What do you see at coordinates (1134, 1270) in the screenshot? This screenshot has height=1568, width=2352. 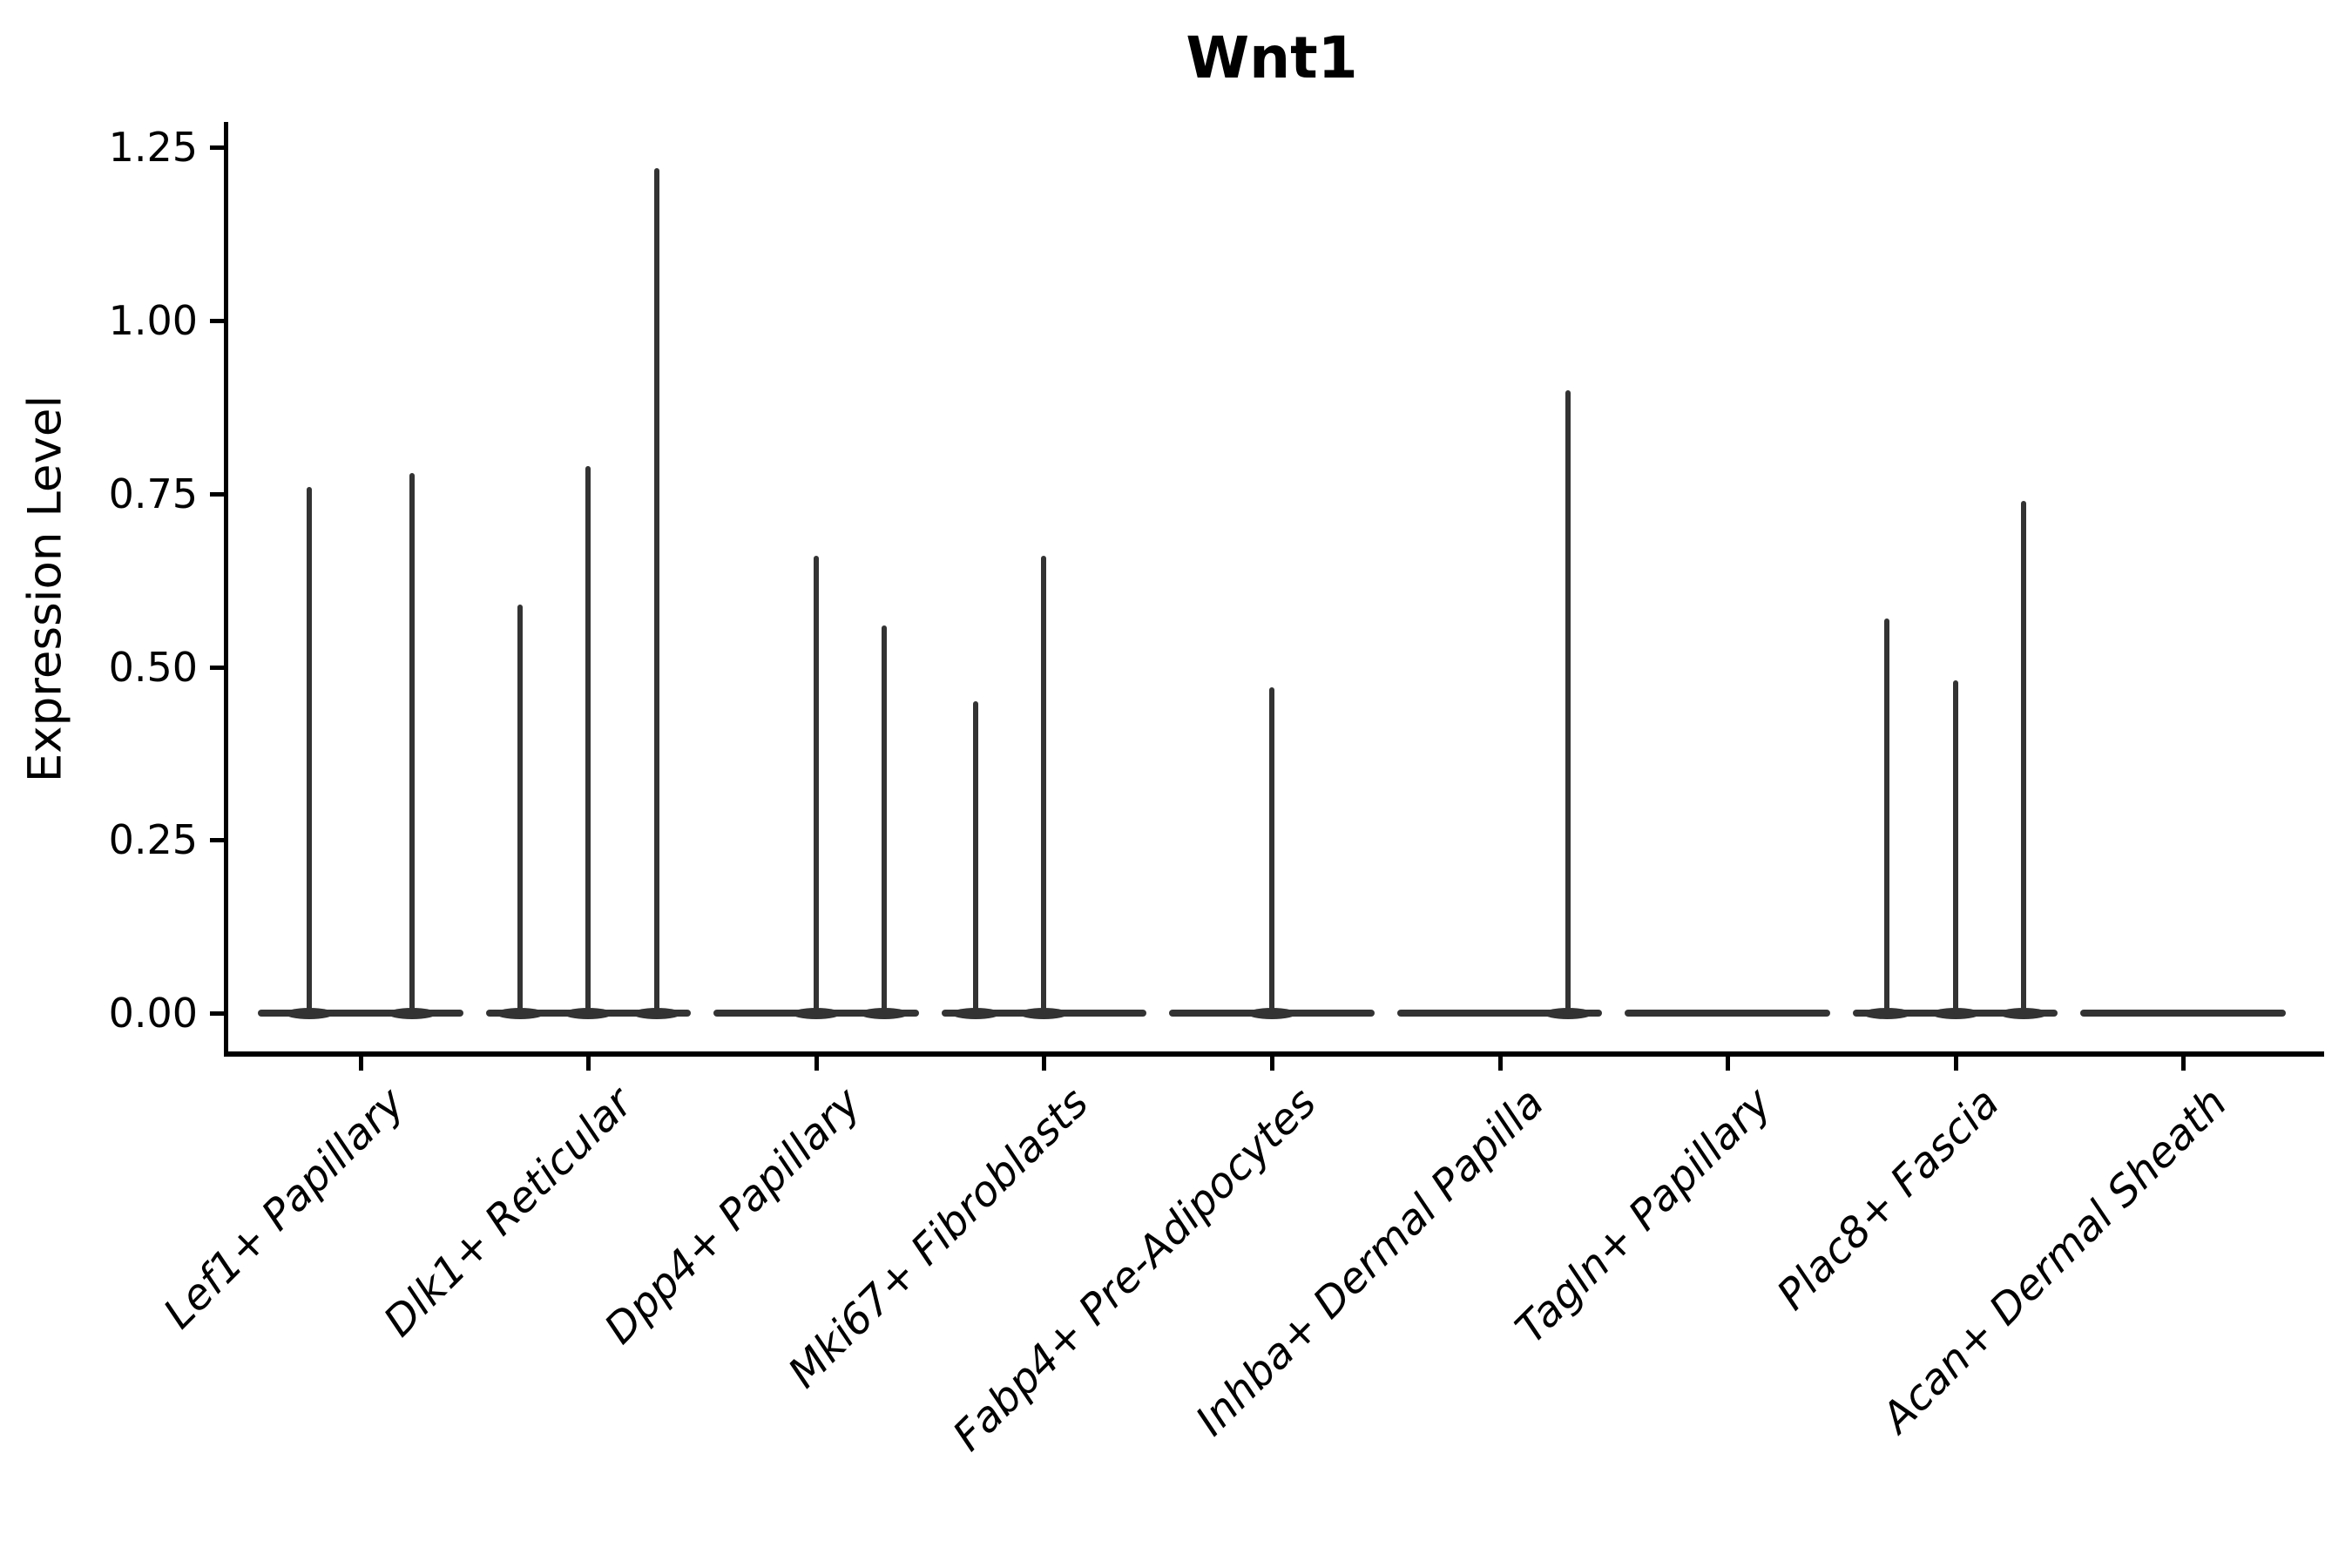 I see `x-tick-label: Fabp4+ Pre-Adipocytes` at bounding box center [1134, 1270].